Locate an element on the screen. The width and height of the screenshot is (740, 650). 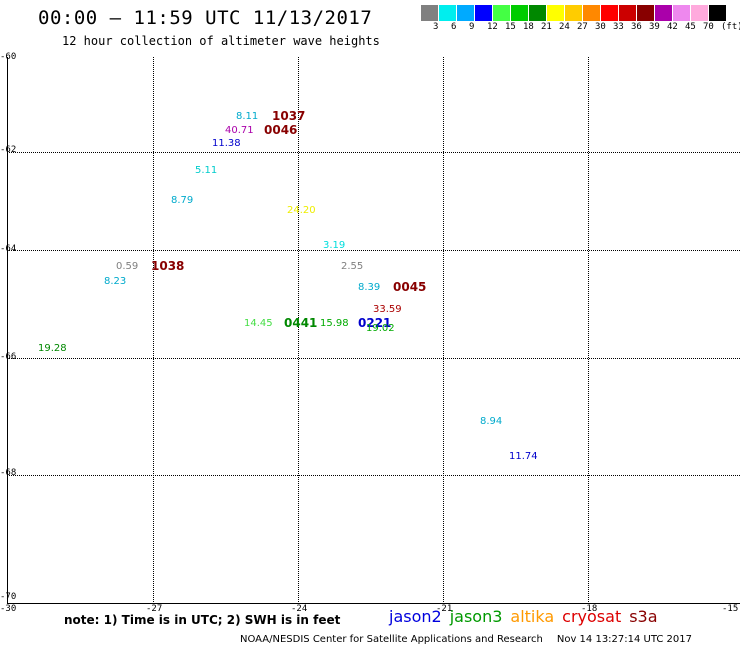
observation-time: 1038 is located at coordinates (168, 266).